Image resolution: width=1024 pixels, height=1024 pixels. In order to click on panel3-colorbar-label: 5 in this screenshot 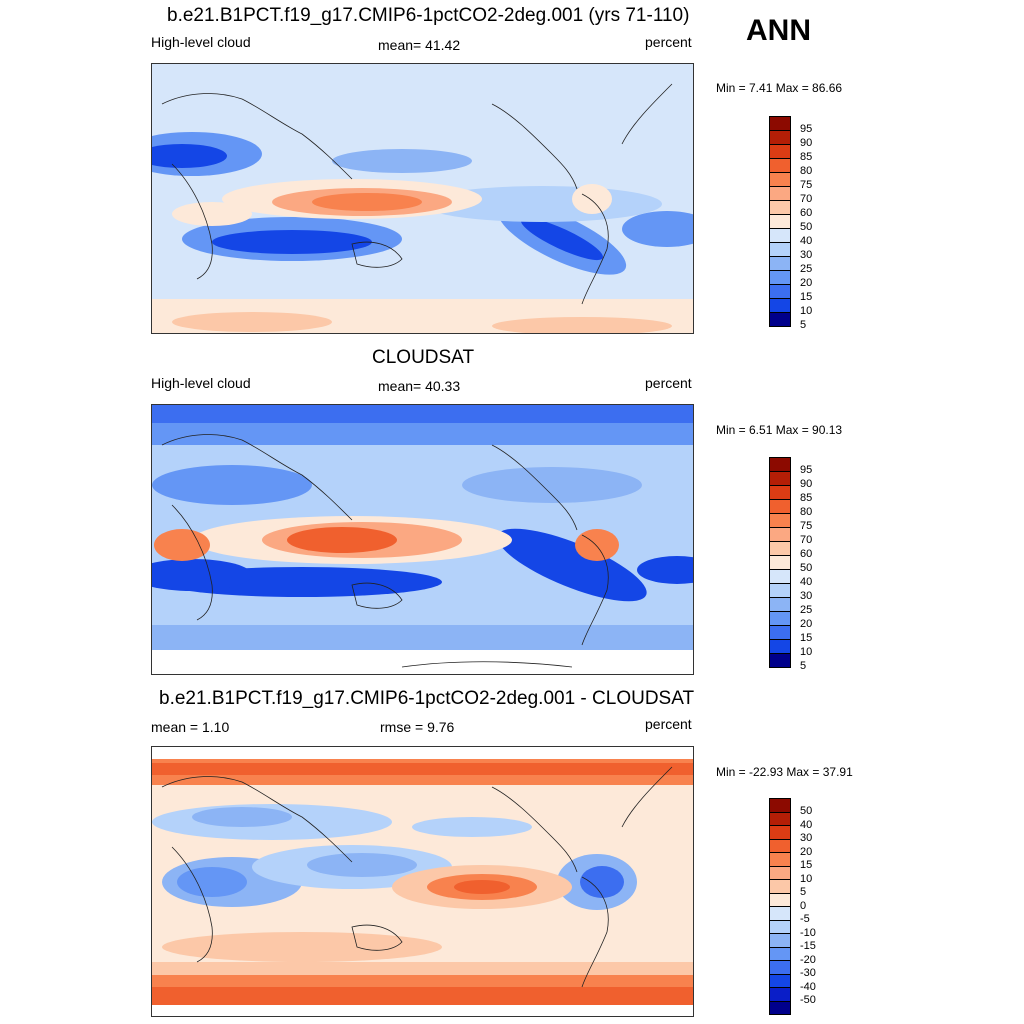, I will do `click(803, 892)`.